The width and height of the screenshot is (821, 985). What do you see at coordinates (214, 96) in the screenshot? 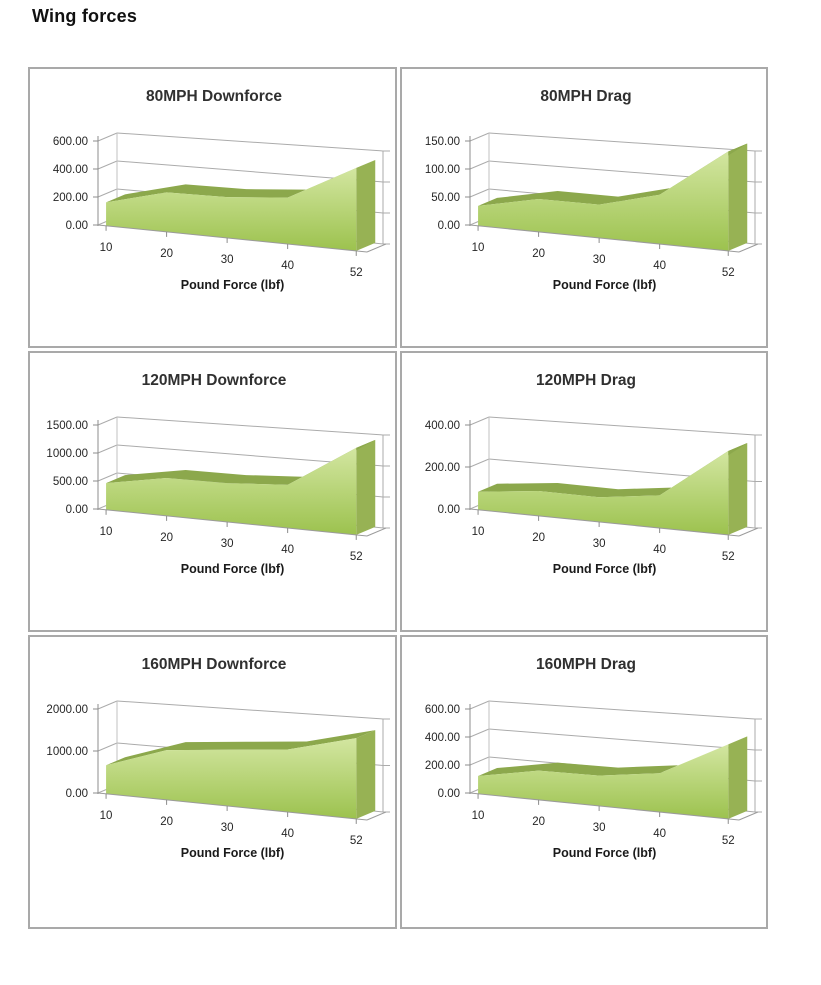
I see `chart-title: 80MPH Downforce` at bounding box center [214, 96].